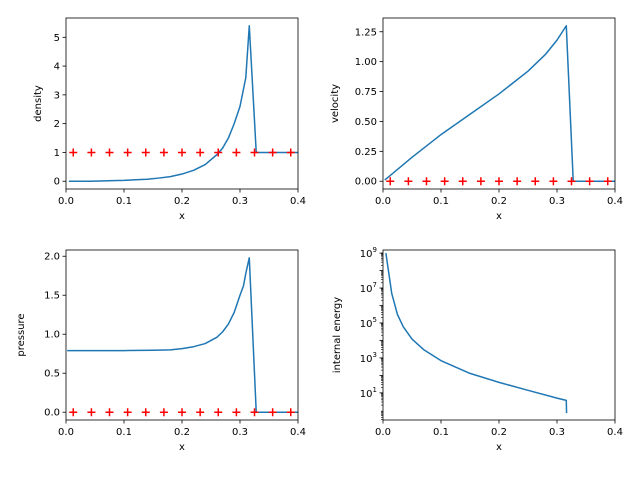  Describe the element at coordinates (366, 92) in the screenshot. I see `y-tick-label: 0.75` at that location.